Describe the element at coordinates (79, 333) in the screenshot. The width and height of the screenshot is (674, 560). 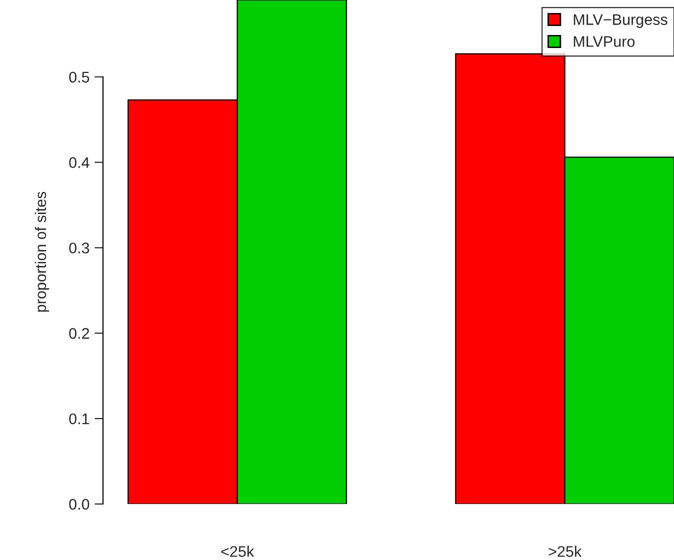
I see `y-tick-label: 0.2` at that location.